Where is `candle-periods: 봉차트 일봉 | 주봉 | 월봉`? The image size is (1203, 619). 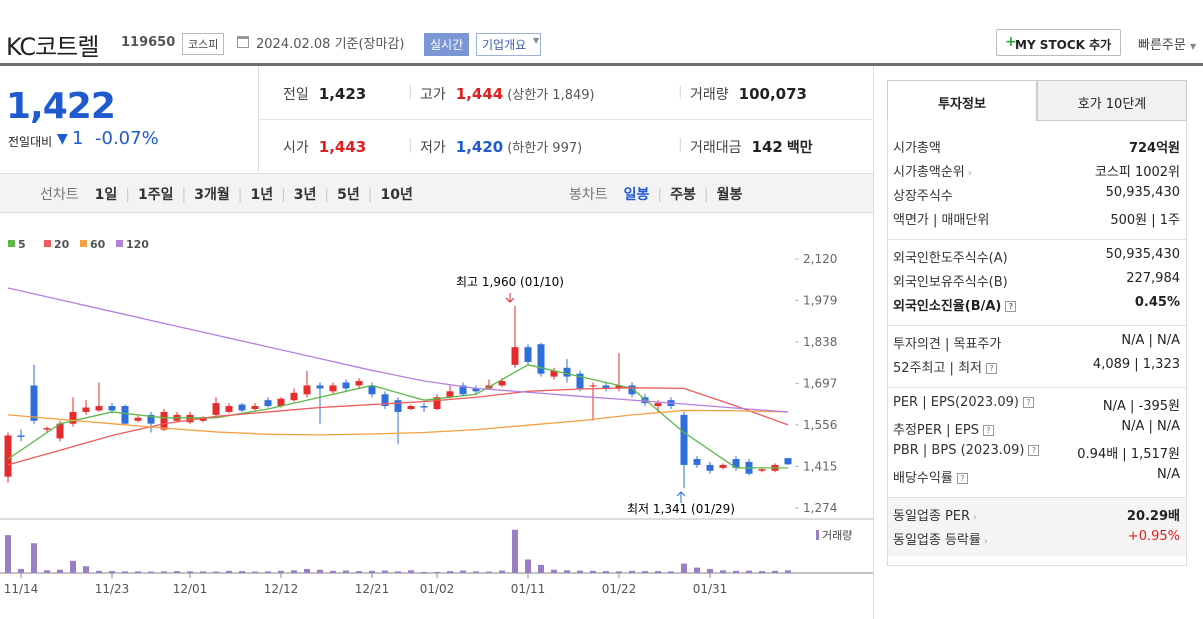 candle-periods: 봉차트 일봉 | 주봉 | 월봉 is located at coordinates (655, 194).